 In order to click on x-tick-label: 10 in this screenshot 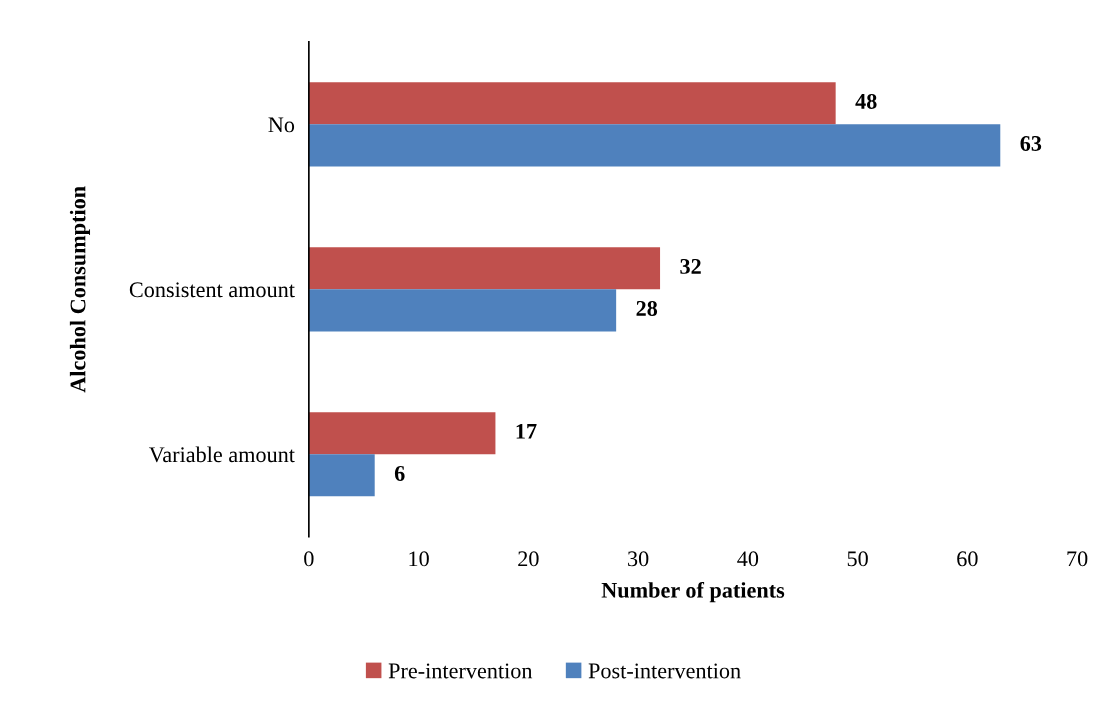, I will do `click(419, 559)`.